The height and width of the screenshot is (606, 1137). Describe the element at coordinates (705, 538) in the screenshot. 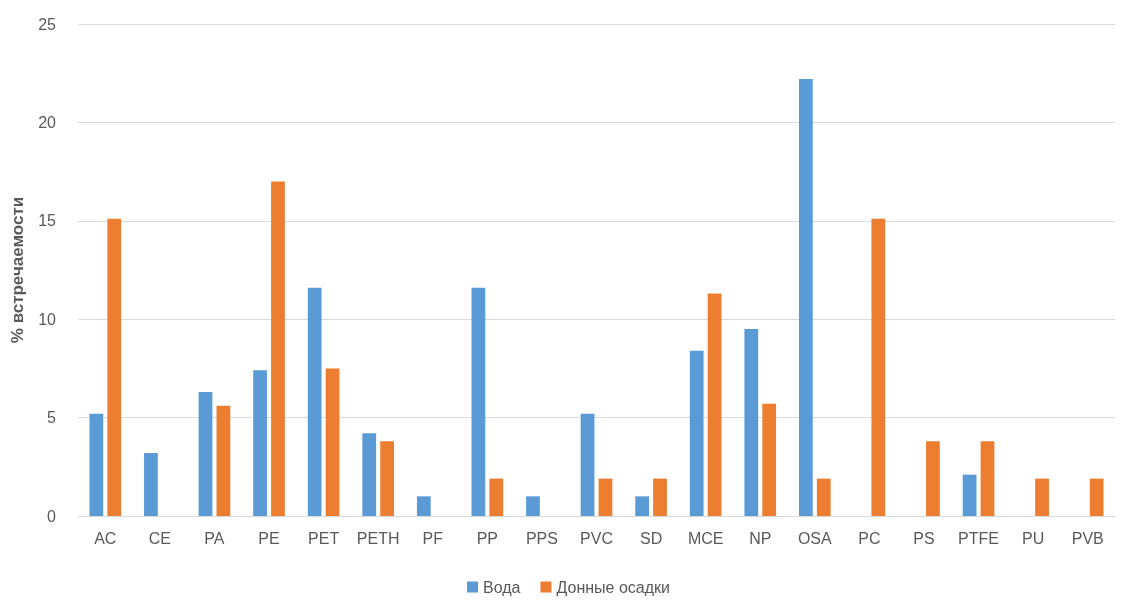

I see `x-tick-label: MCE` at that location.